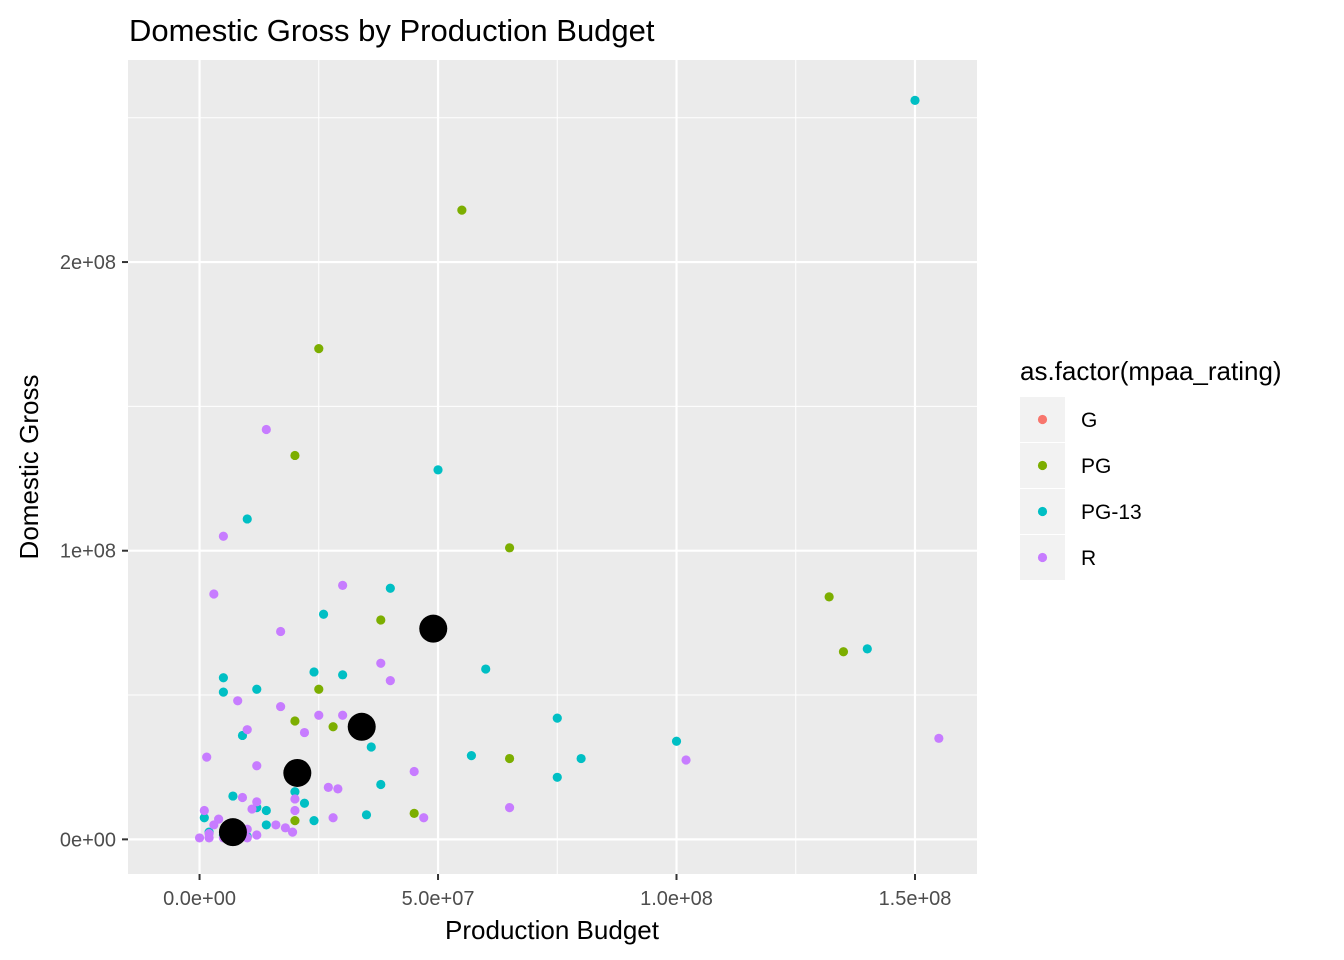  I want to click on x-axis-ticks: 0.0e+00 5.0e+07 1.0e+08 1.5e+08, so click(557, 892).